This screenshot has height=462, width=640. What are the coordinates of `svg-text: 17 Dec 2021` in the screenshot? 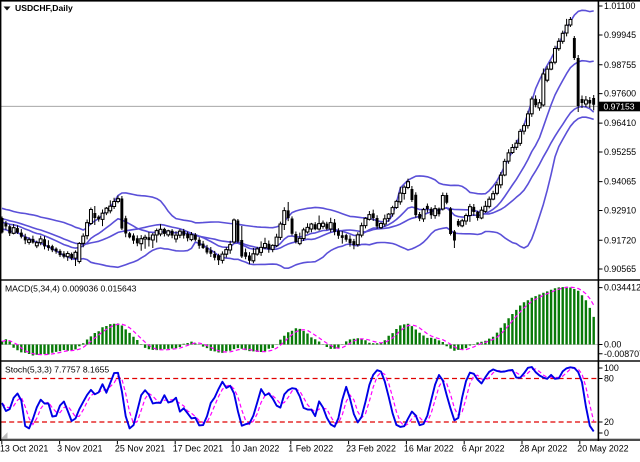 It's located at (198, 449).